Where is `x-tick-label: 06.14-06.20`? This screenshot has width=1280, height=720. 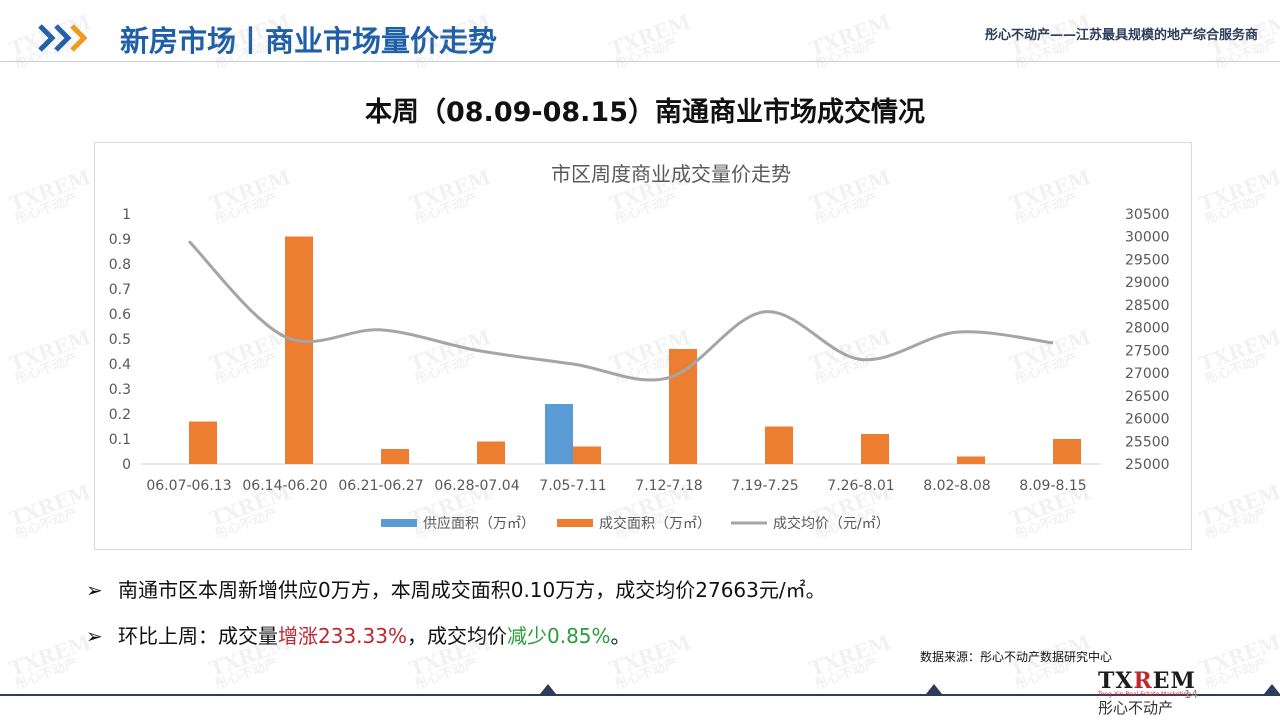
x-tick-label: 06.14-06.20 is located at coordinates (284, 486).